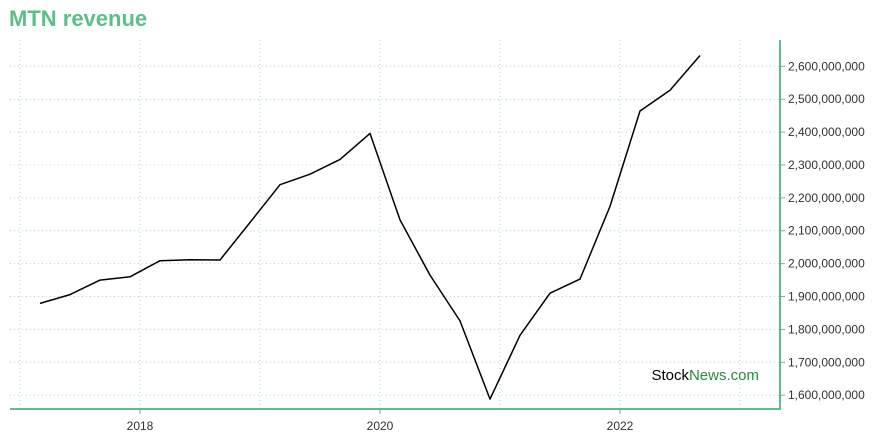 This screenshot has height=440, width=880. I want to click on watermark-stock: Stock, so click(670, 375).